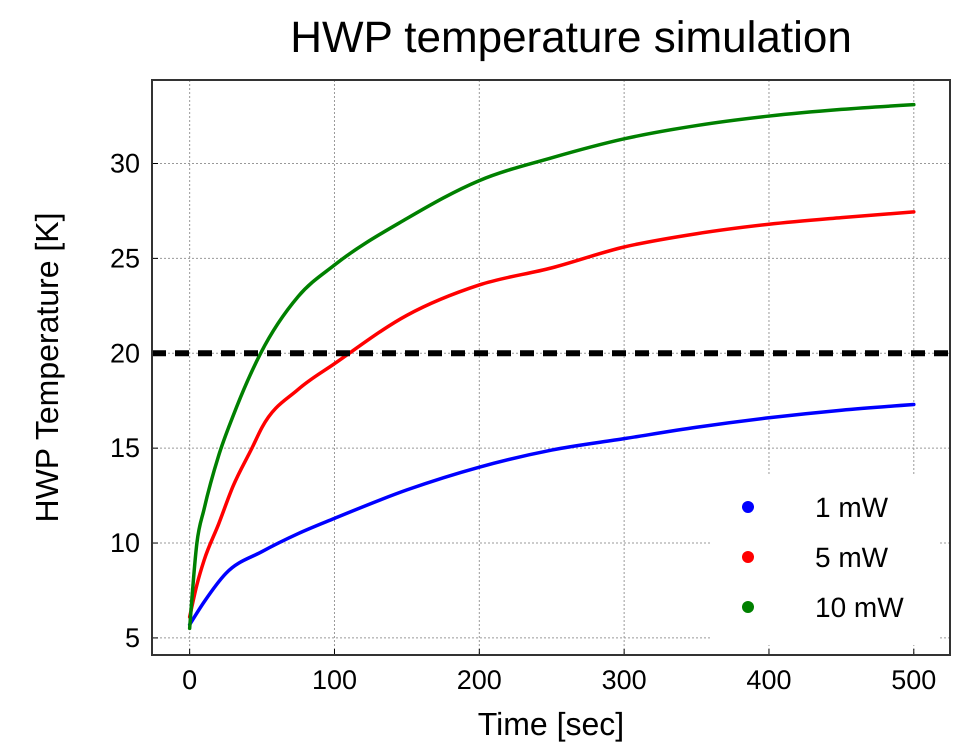 This screenshot has width=963, height=747. What do you see at coordinates (190, 680) in the screenshot?
I see `x-tick-label: 0` at bounding box center [190, 680].